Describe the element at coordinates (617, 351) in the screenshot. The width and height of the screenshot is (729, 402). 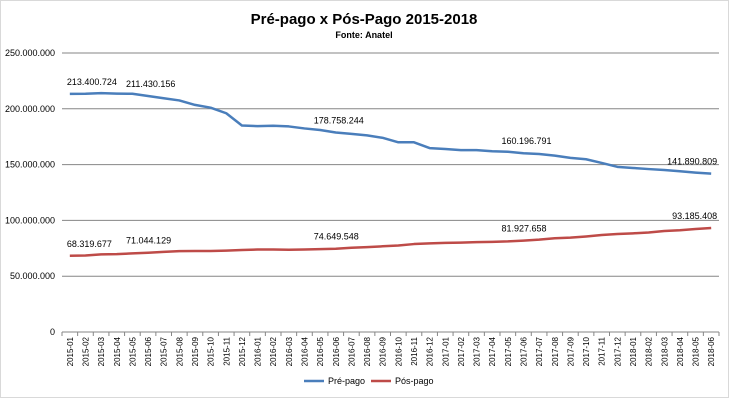
I see `x-tick-label: 2017-12` at that location.